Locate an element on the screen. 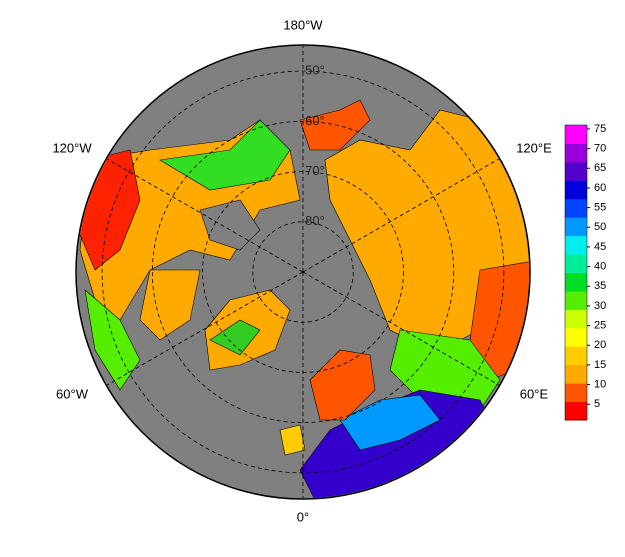  colorbar-tick-label: 45 is located at coordinates (600, 247).